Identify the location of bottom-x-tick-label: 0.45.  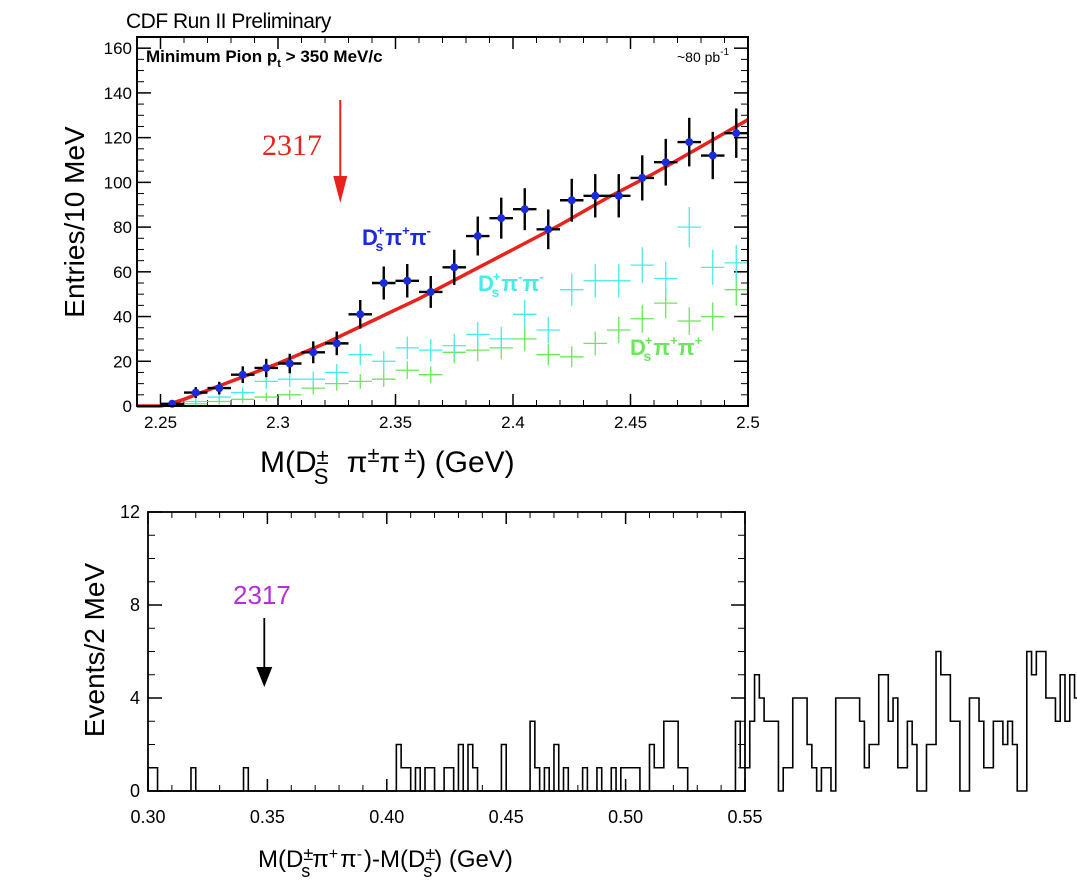
(506, 817).